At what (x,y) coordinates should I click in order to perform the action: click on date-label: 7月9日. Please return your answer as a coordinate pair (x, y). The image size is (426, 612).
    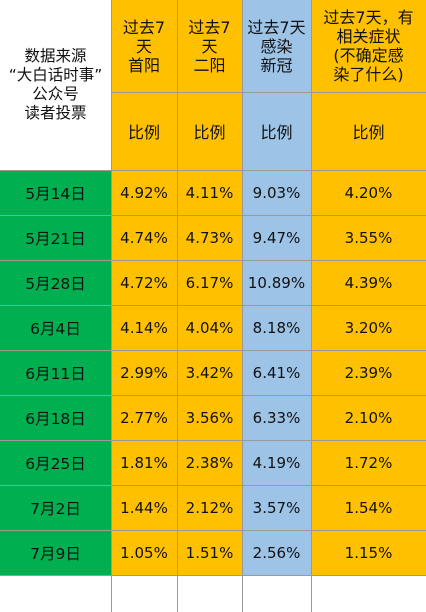
    Looking at the image, I should click on (55, 553).